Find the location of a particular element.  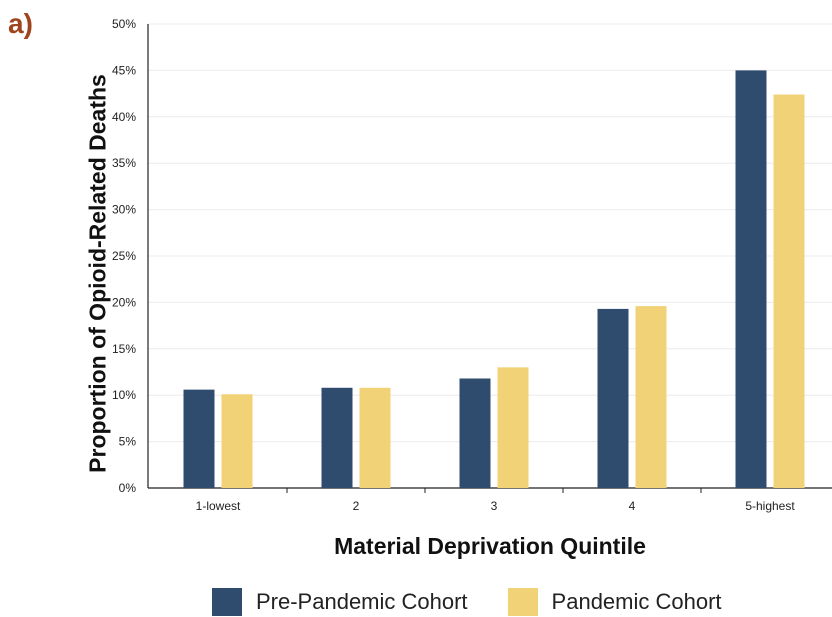

y-tick-label: 25% is located at coordinates (124, 256).